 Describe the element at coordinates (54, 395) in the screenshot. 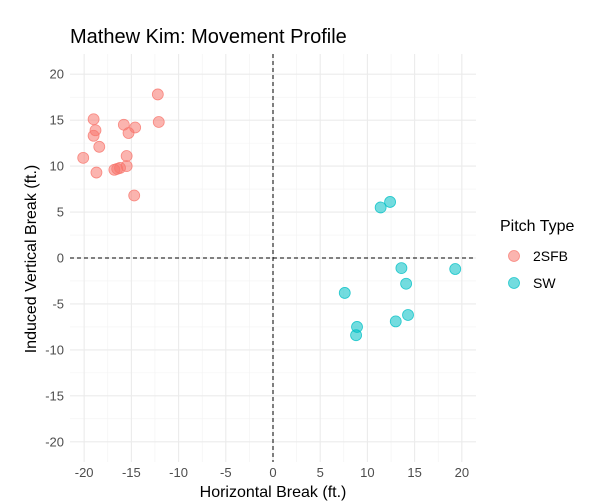

I see `y-tick-label: -15` at that location.